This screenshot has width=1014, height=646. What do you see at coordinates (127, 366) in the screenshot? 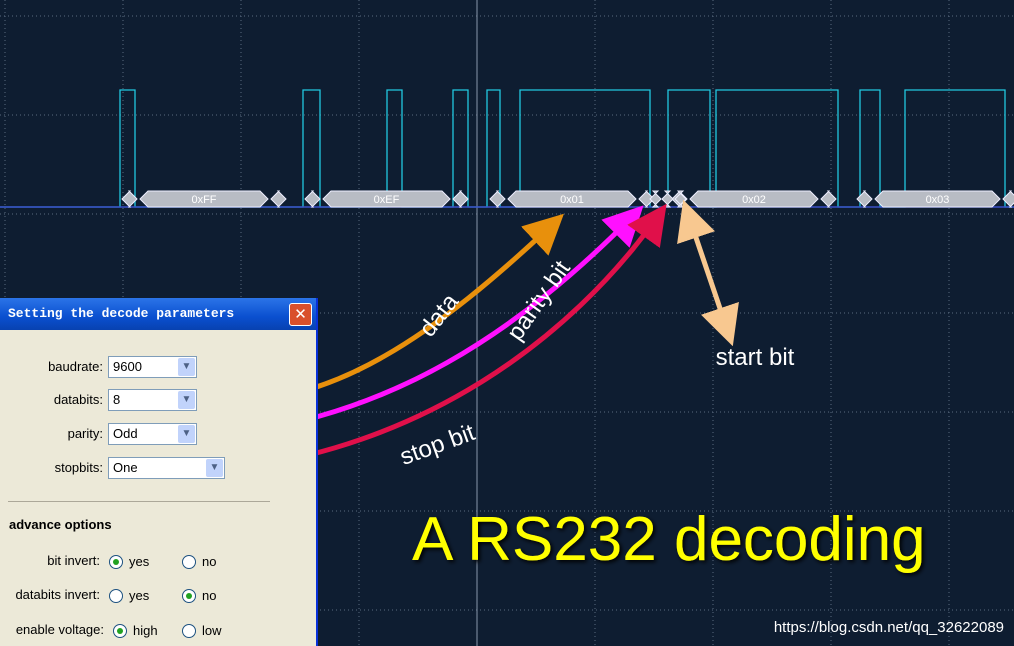
I see `dropdown-value: 9600` at bounding box center [127, 366].